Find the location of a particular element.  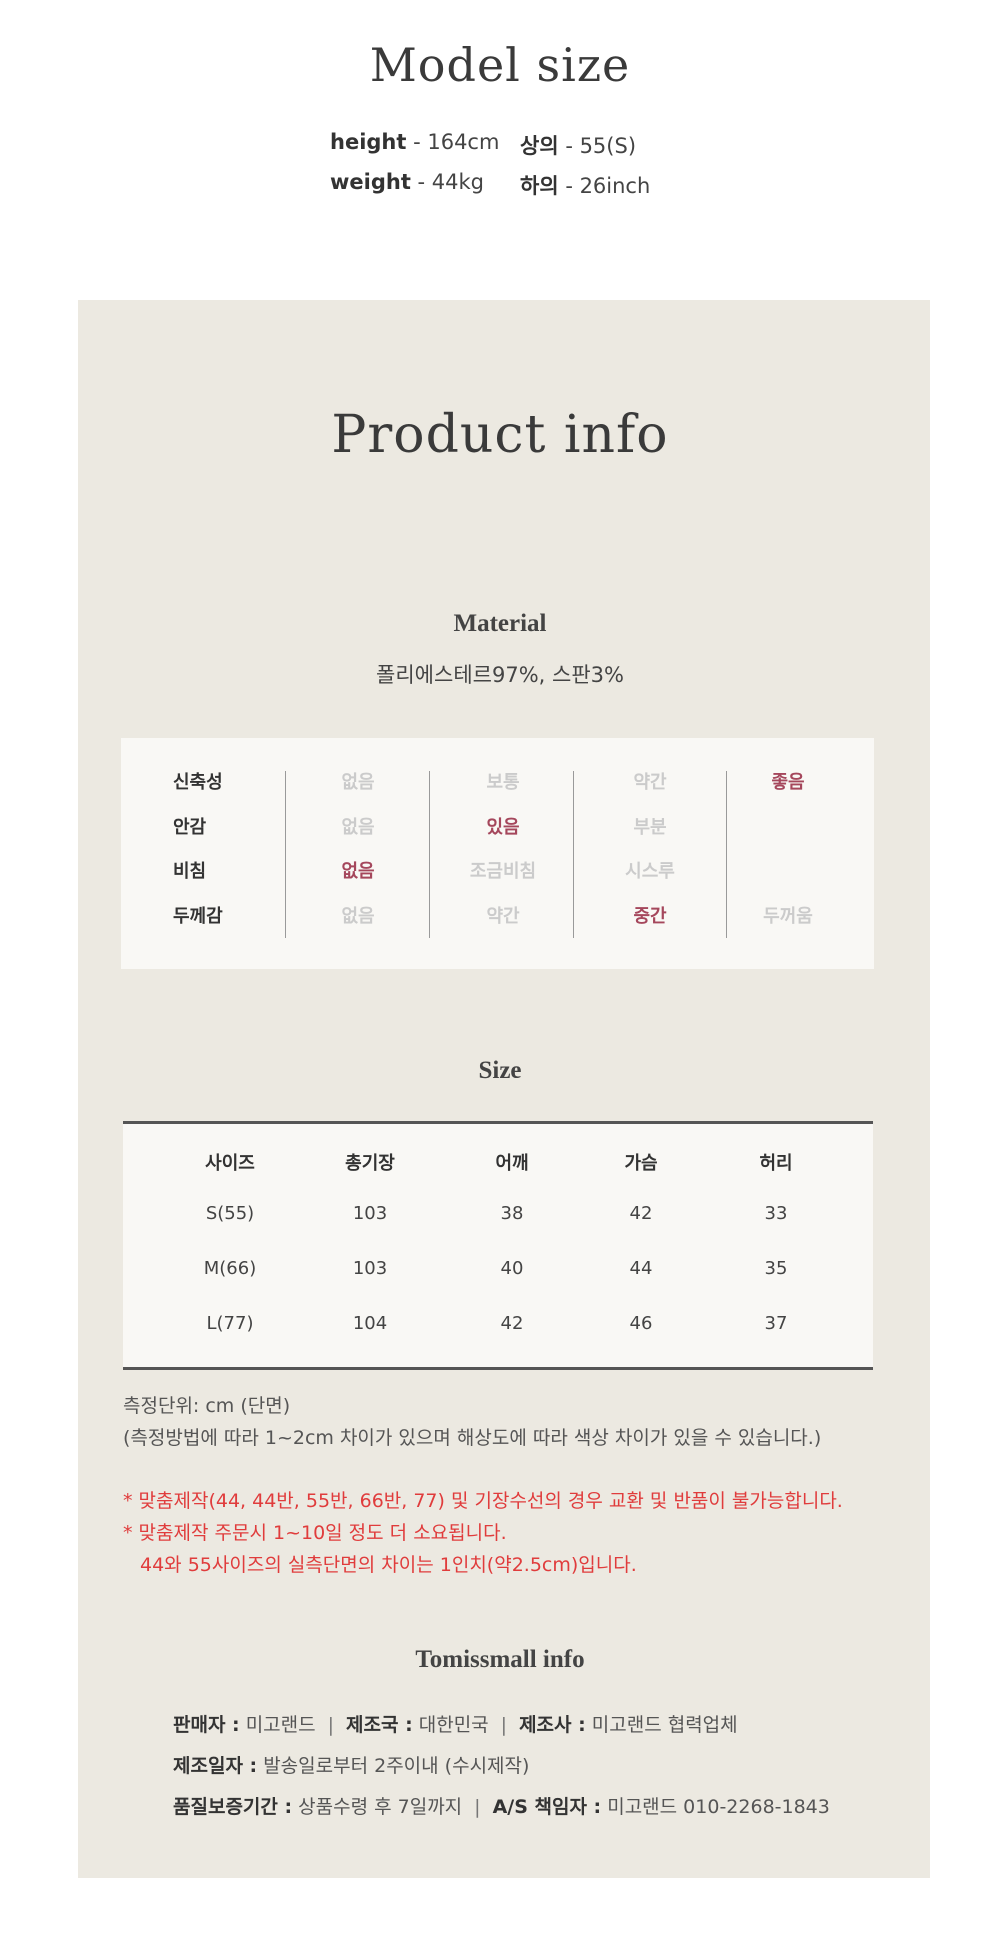

size-column-header: 가슴 is located at coordinates (641, 1163).